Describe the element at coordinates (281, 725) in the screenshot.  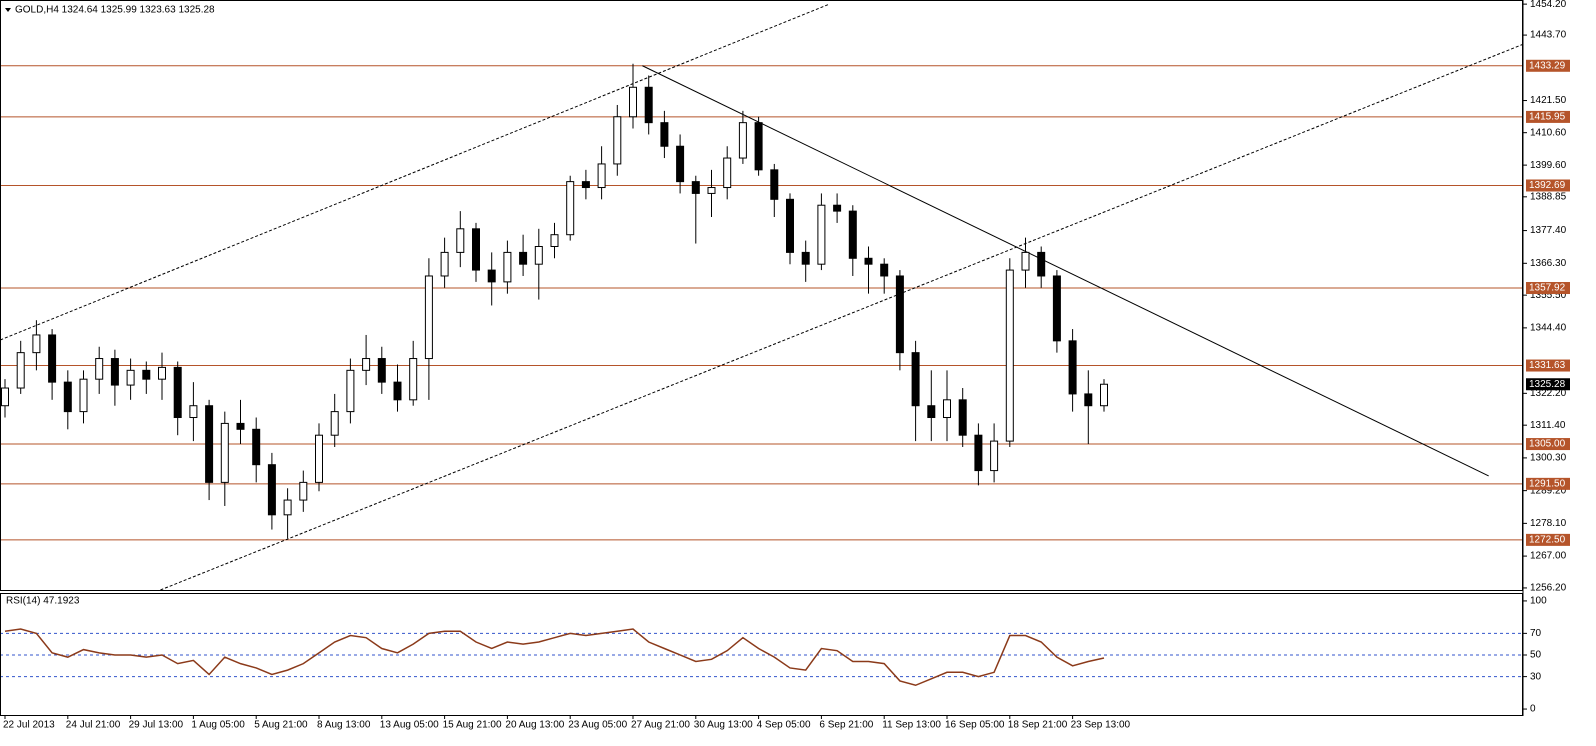
I see `x-tick-label: 5 Aug 21:00` at that location.